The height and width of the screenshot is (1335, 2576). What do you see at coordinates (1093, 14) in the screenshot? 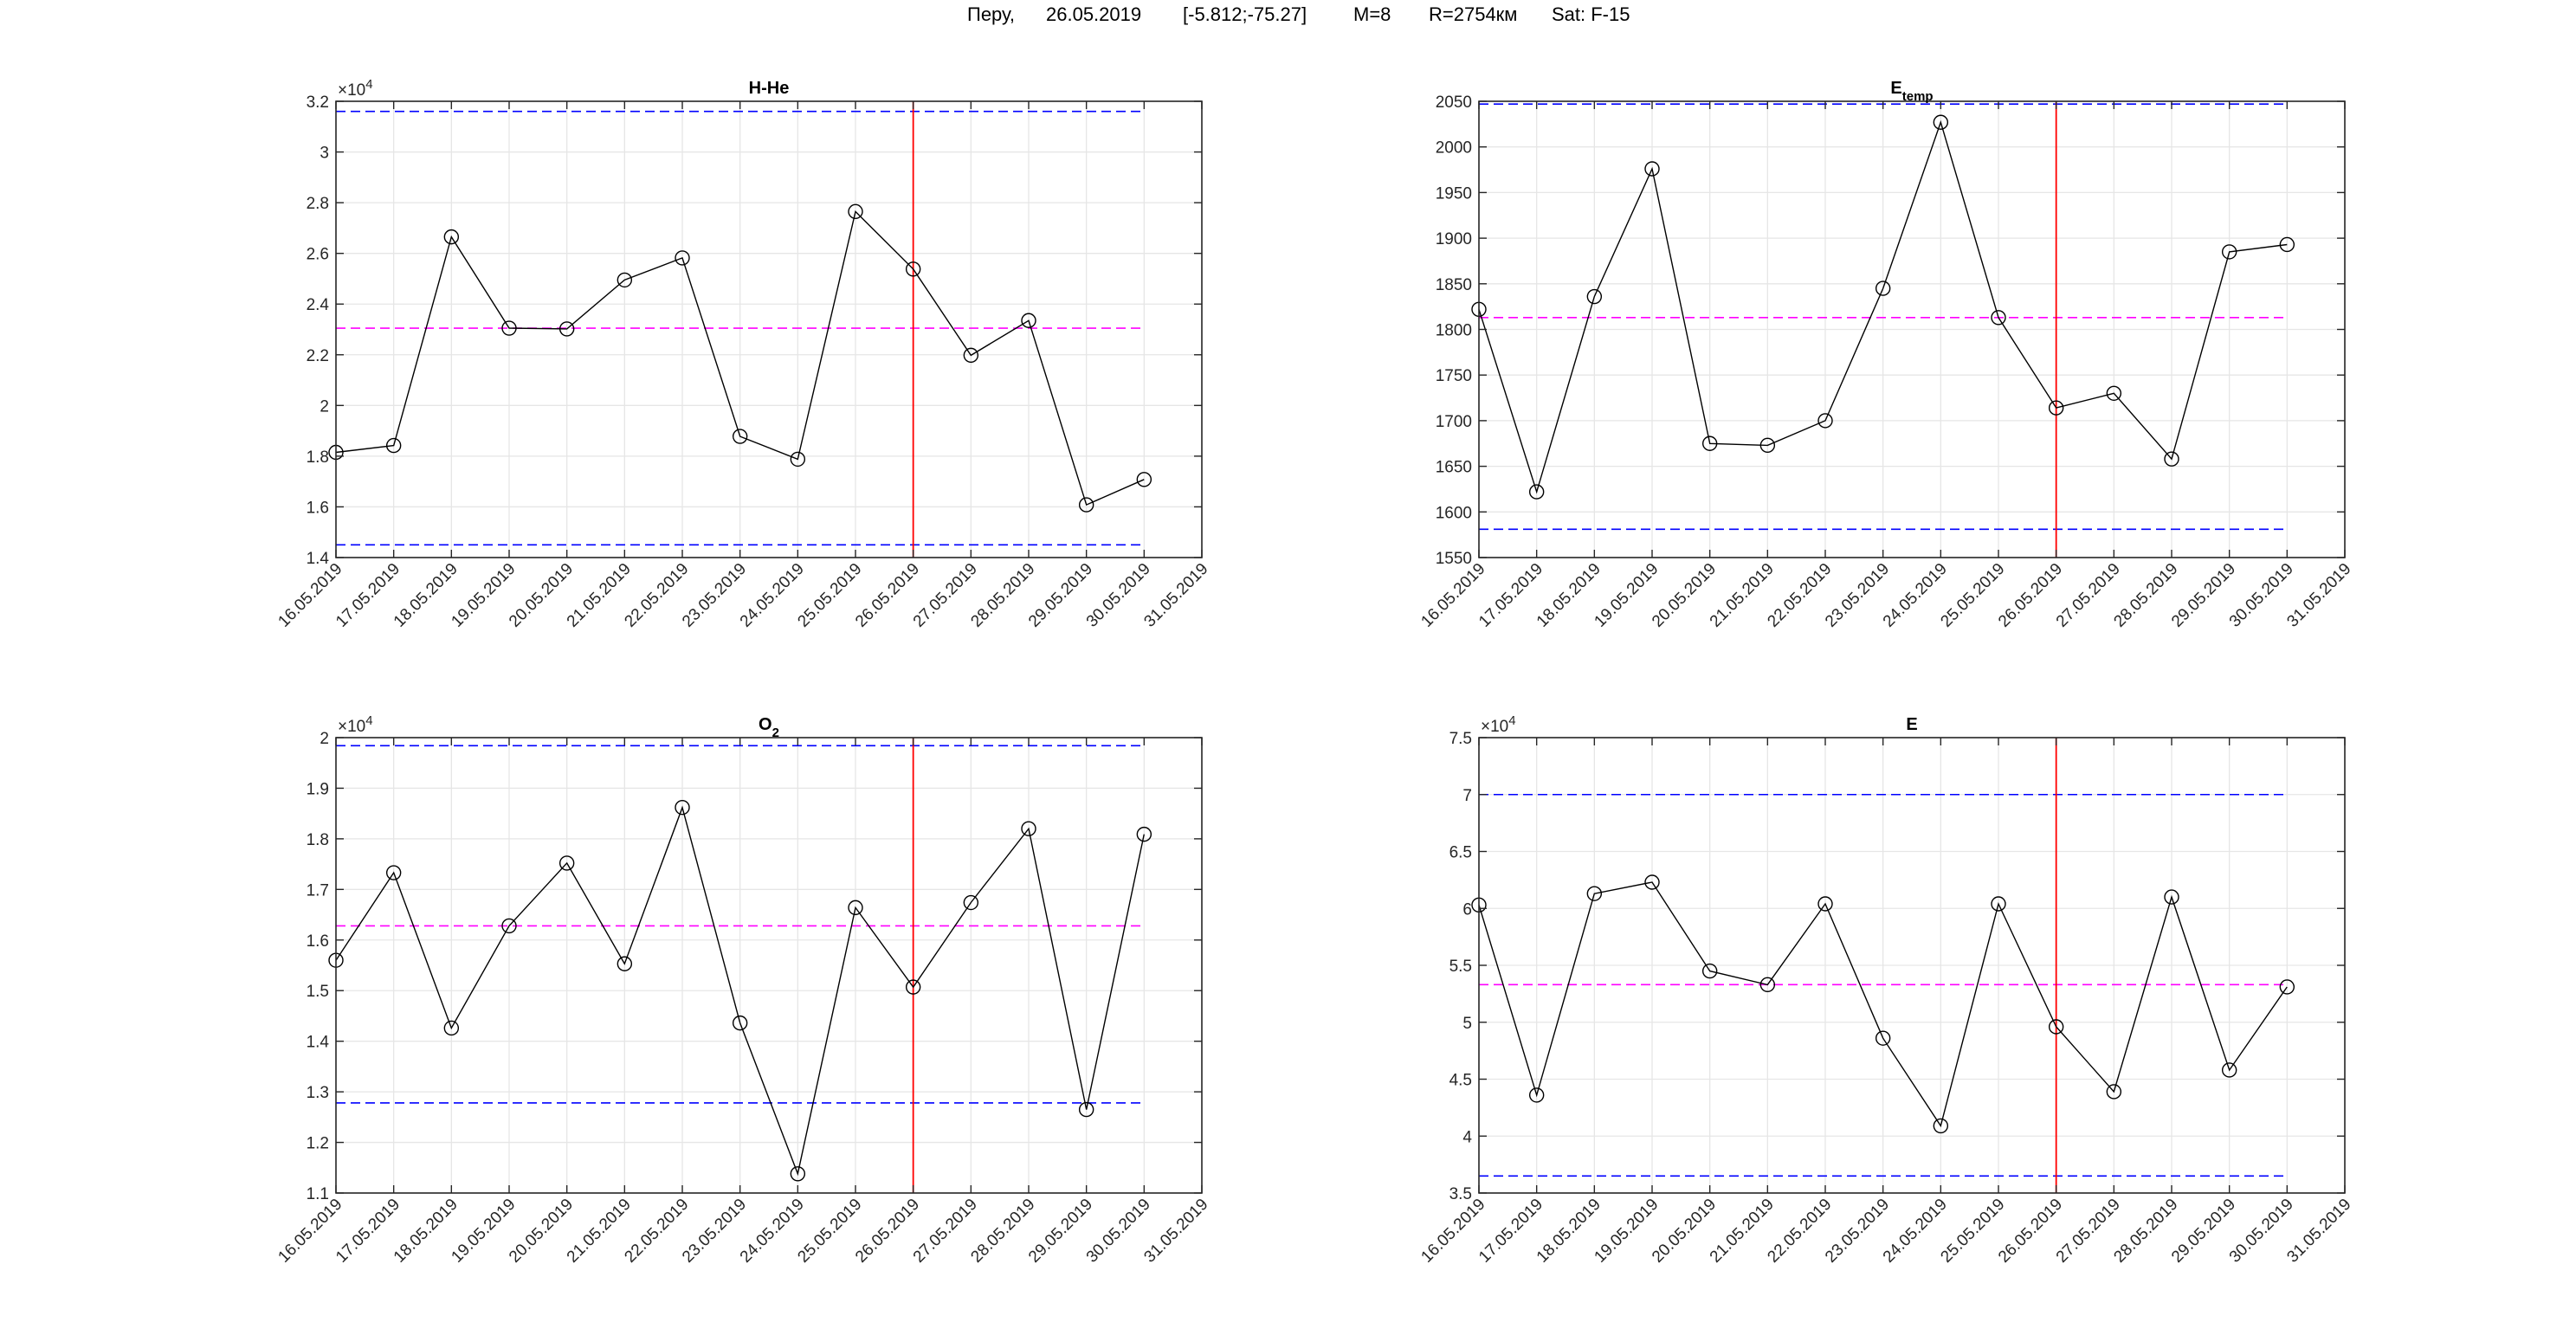
I see `figure-title-date: 26.05.2019` at bounding box center [1093, 14].